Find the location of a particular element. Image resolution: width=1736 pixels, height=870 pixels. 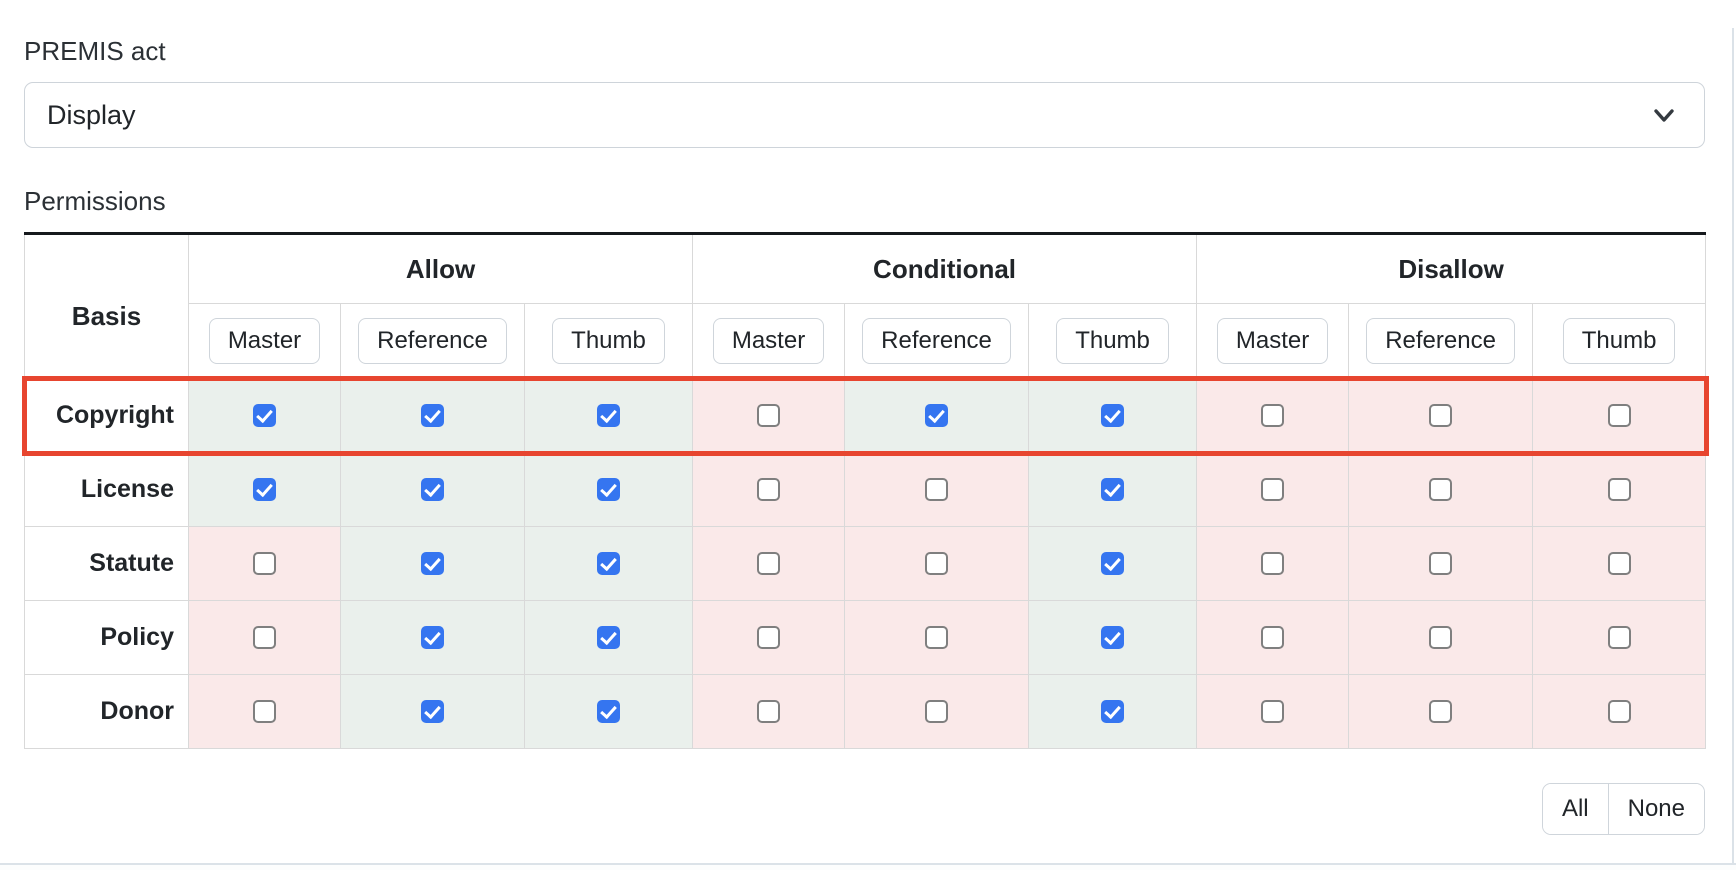

section-divider is located at coordinates (868, 866).